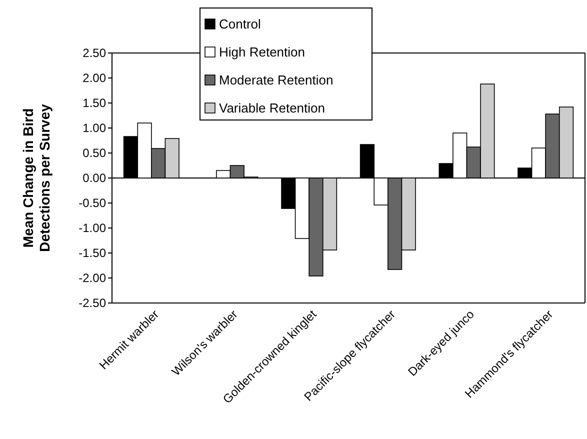  Describe the element at coordinates (92, 303) in the screenshot. I see `y-tick-label: -2.50` at that location.